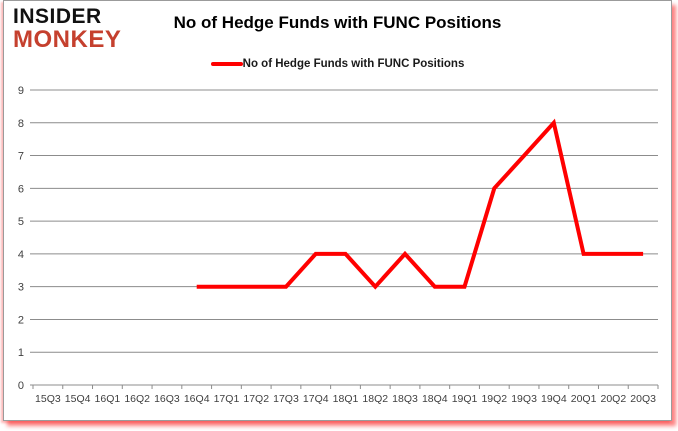 This screenshot has width=678, height=431. I want to click on insider-monkey-logo: INSIDER MONKEY, so click(67, 29).